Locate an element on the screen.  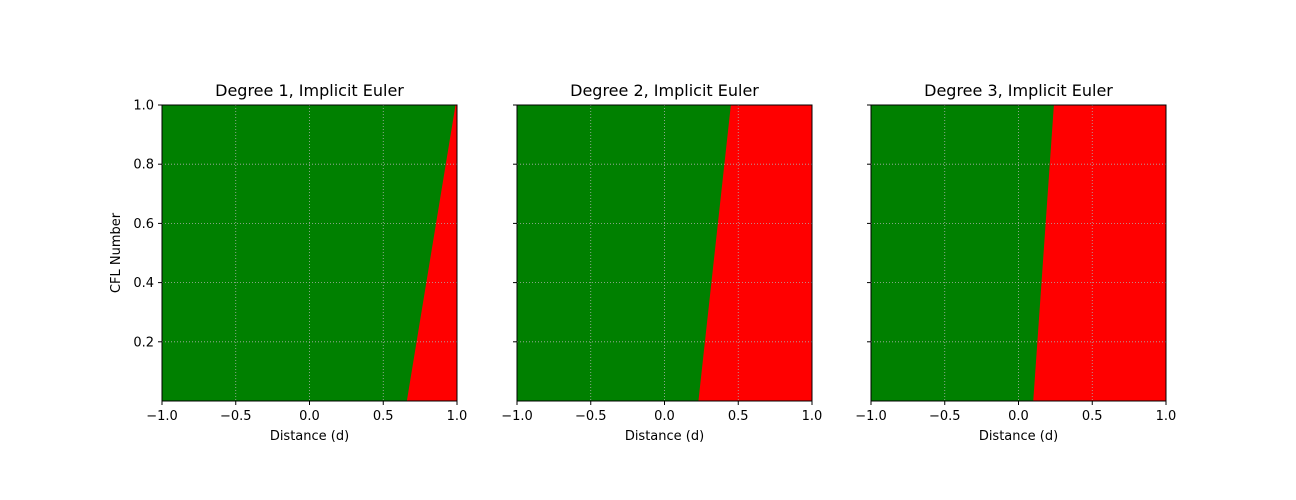
chart-title: Degree 2, Implicit Euler is located at coordinates (664, 90).